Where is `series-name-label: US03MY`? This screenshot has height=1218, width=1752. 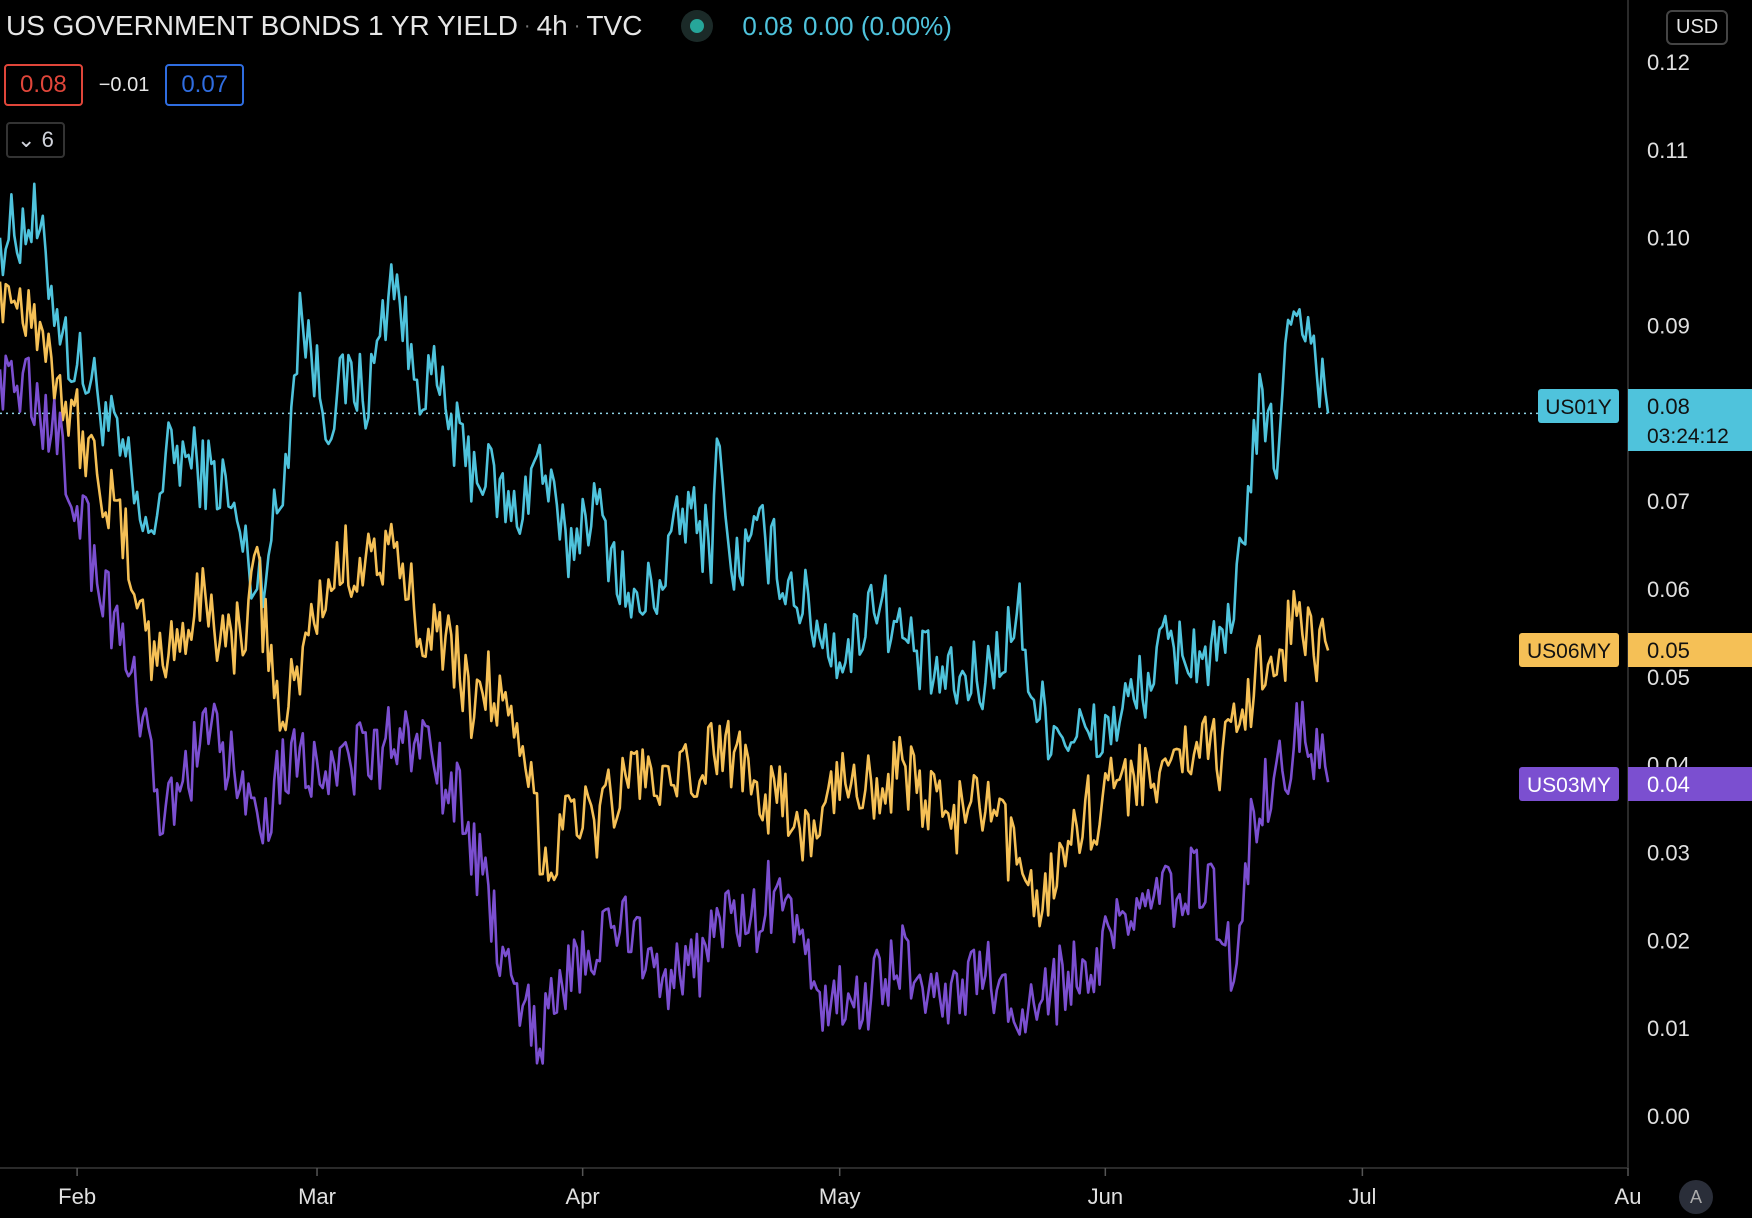 series-name-label: US03MY is located at coordinates (1569, 785).